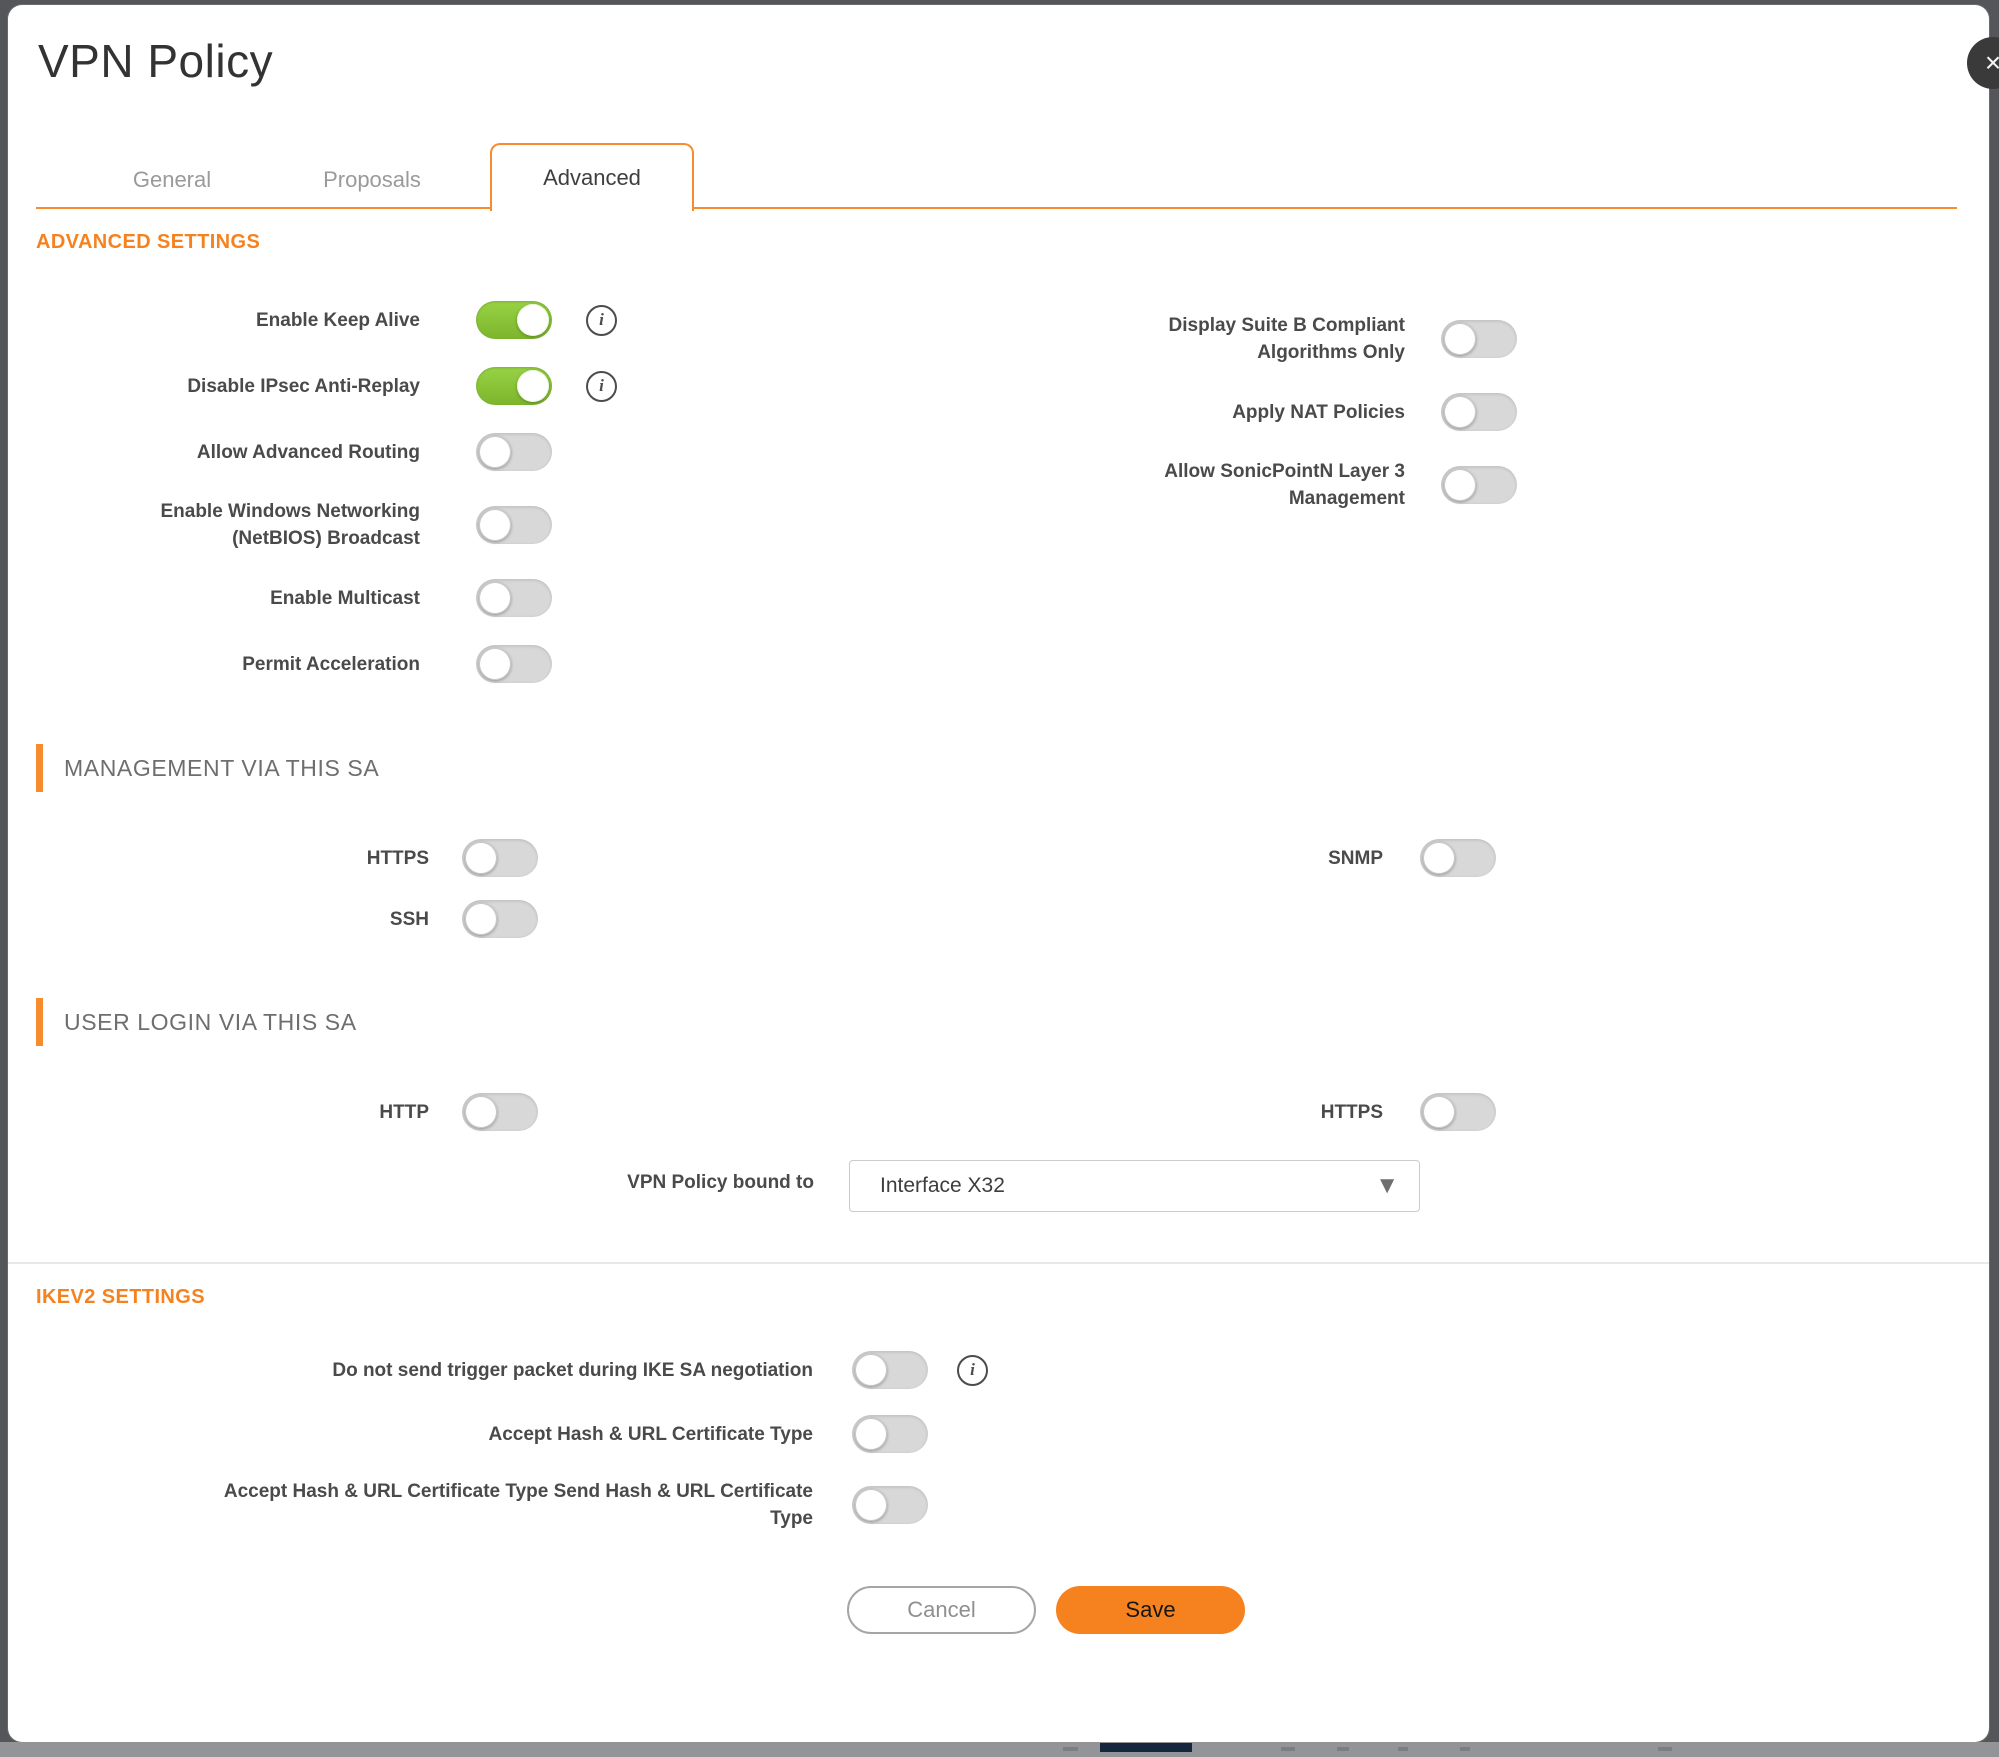 The width and height of the screenshot is (1999, 1757). What do you see at coordinates (941, 1610) in the screenshot?
I see `cancel-button: Cancel` at bounding box center [941, 1610].